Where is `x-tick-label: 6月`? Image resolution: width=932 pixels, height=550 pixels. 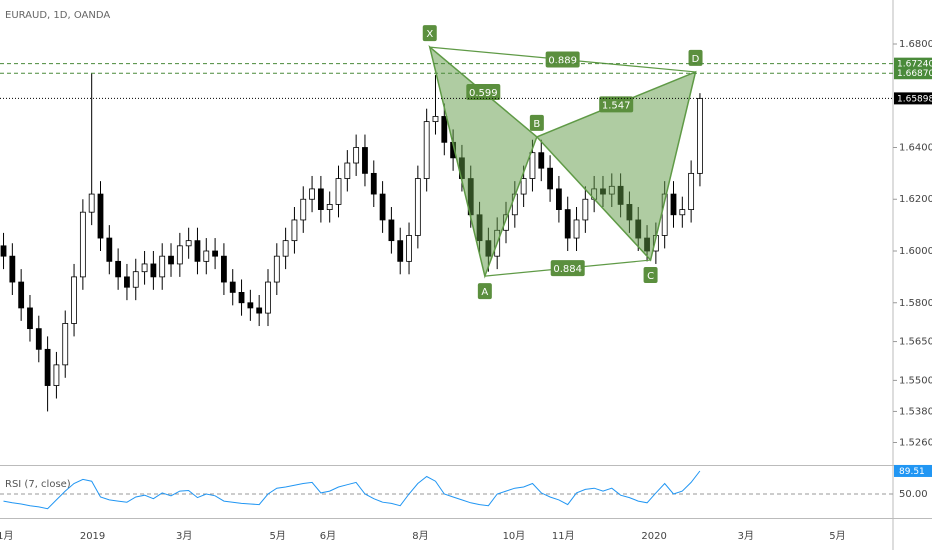 x-tick-label: 6月 is located at coordinates (328, 536).